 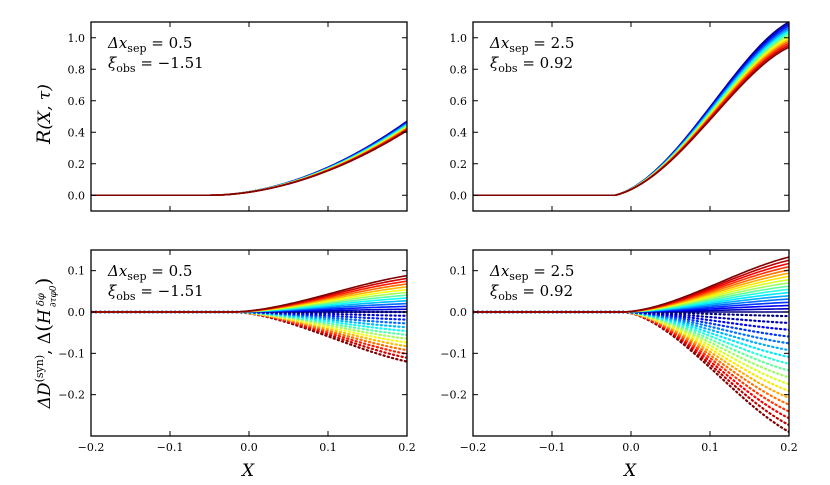 I want to click on ylabel-bottom-c: H, so click(x=45, y=316).